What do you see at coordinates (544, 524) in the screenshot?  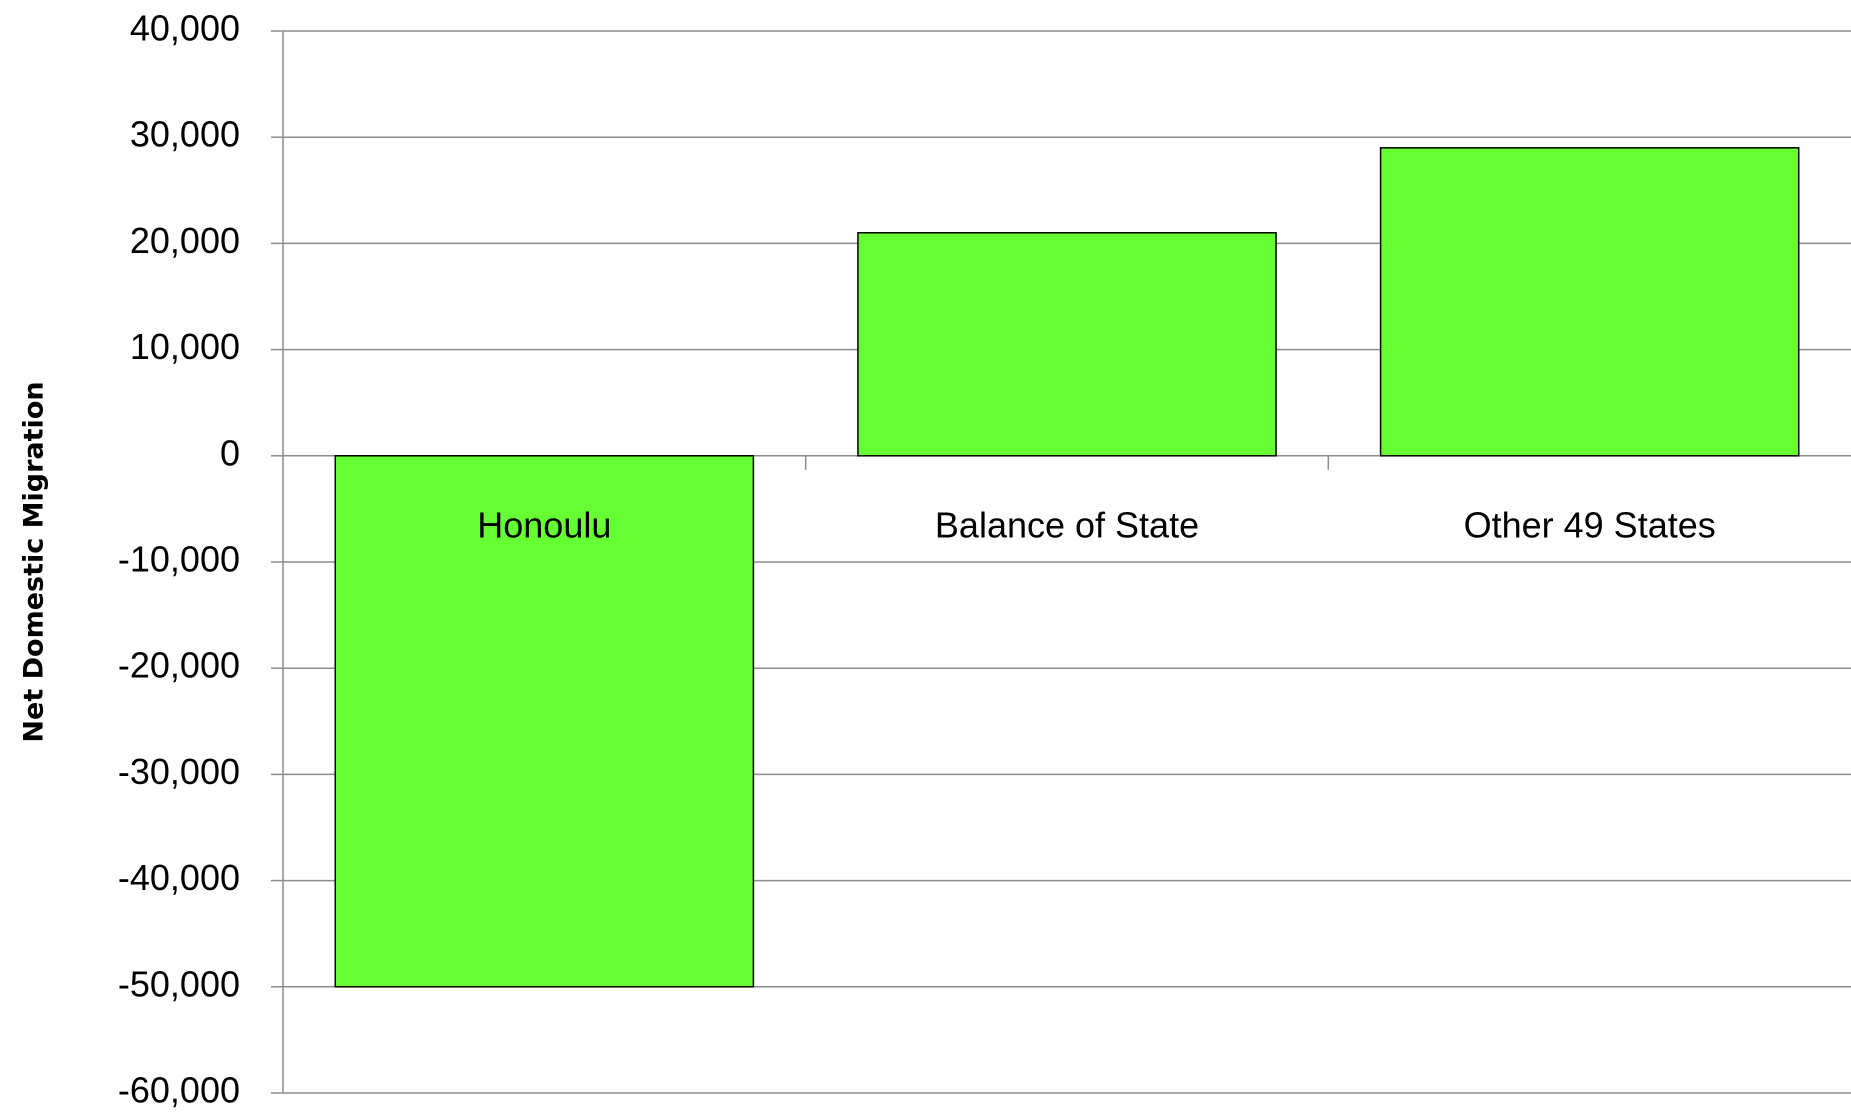 I see `x-tick-label: Honoulu` at bounding box center [544, 524].